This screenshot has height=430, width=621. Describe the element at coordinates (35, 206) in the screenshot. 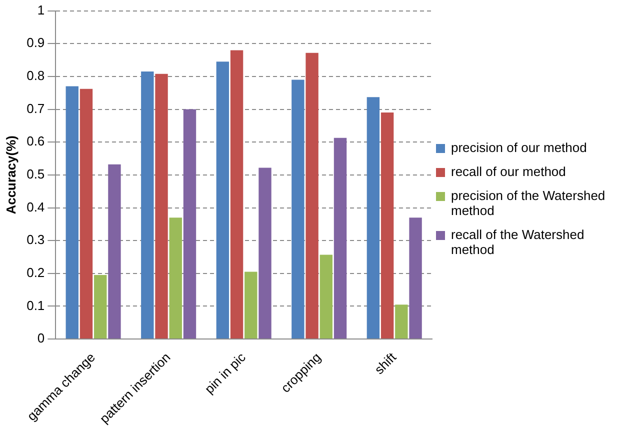

I see `y-tick-label: 0.4` at that location.